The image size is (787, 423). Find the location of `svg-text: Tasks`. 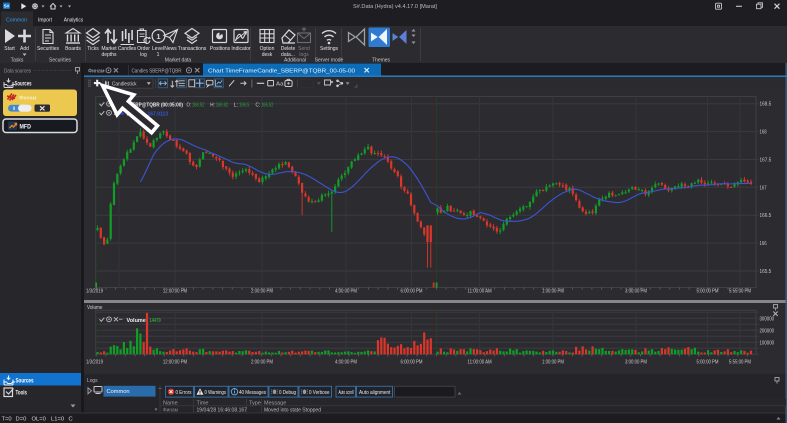

svg-text: Tasks is located at coordinates (17, 60).